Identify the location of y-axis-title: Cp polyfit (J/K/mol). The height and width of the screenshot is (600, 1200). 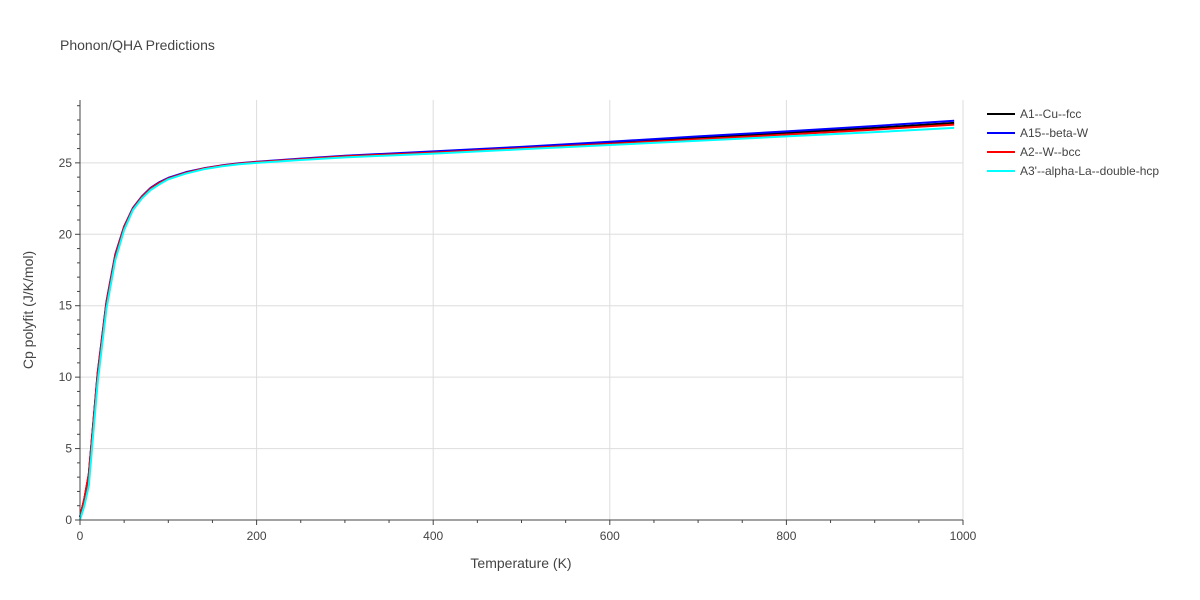
(28, 310).